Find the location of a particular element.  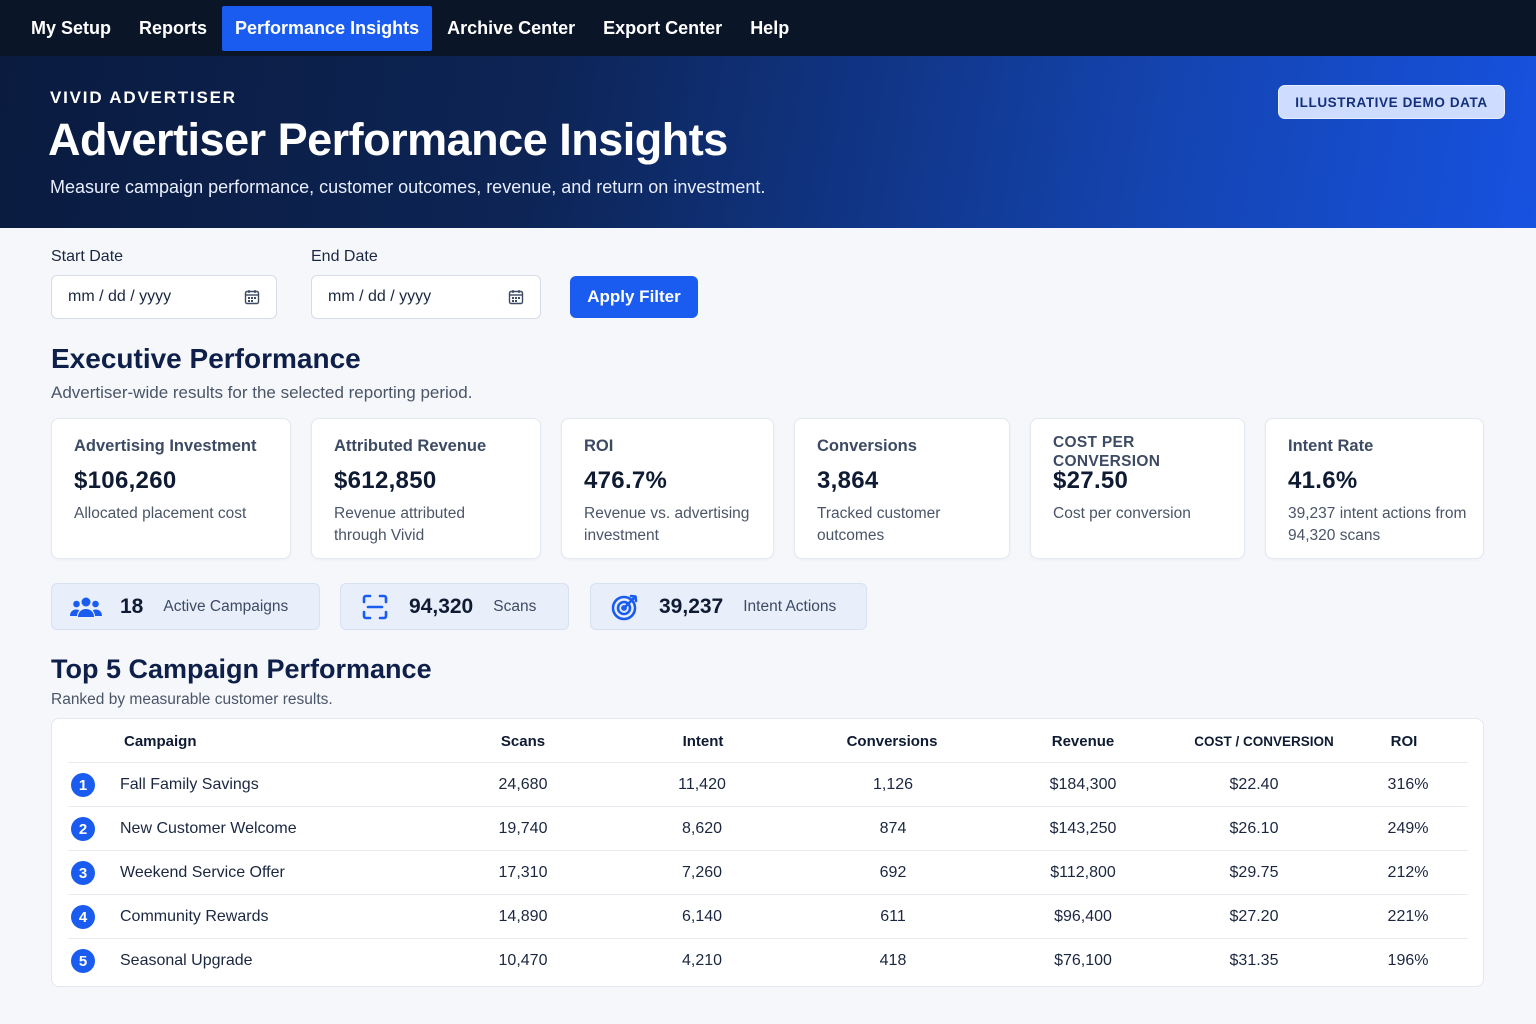

nav-item-help: Help is located at coordinates (770, 27).